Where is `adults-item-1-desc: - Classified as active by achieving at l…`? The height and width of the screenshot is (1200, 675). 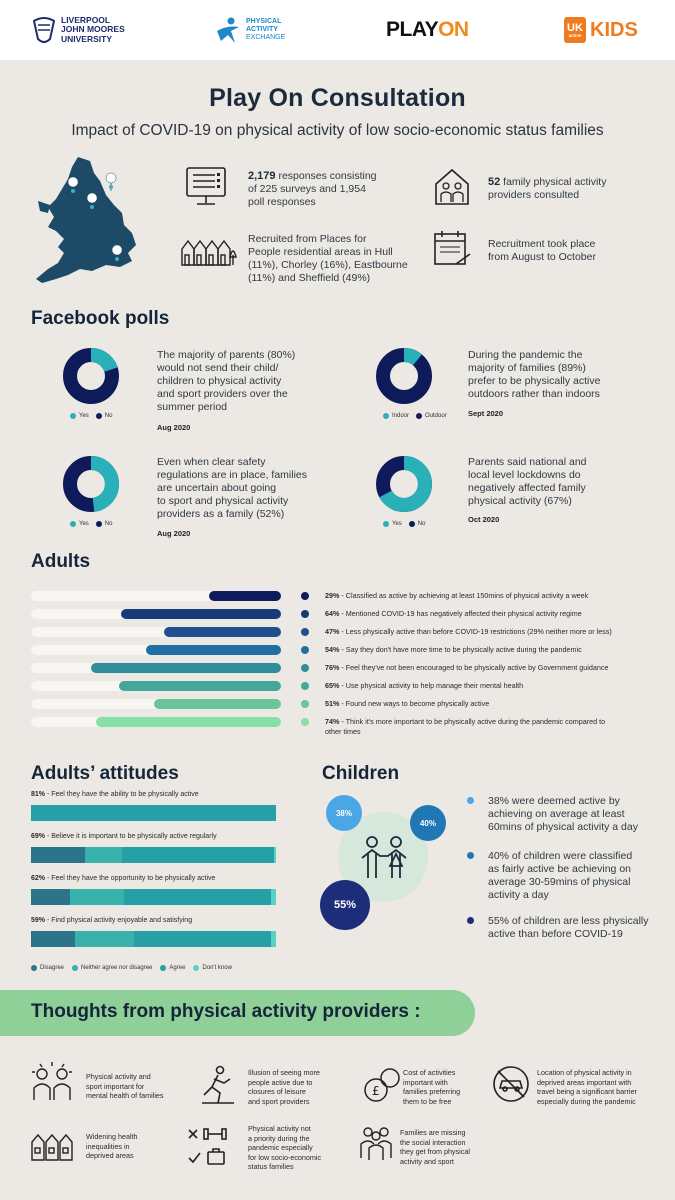 adults-item-1-desc: - Classified as active by achieving at l… is located at coordinates (464, 595).